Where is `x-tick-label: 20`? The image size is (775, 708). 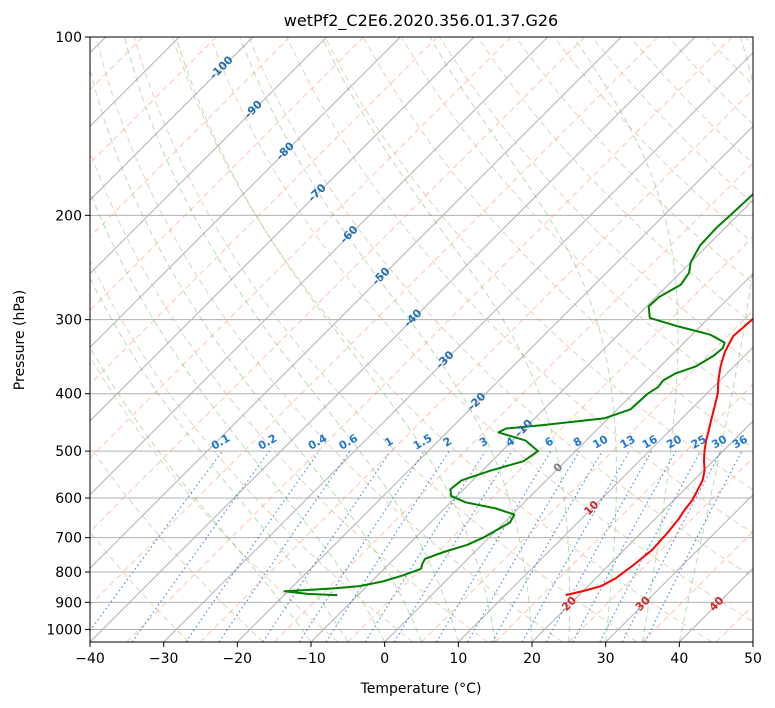 x-tick-label: 20 is located at coordinates (532, 659).